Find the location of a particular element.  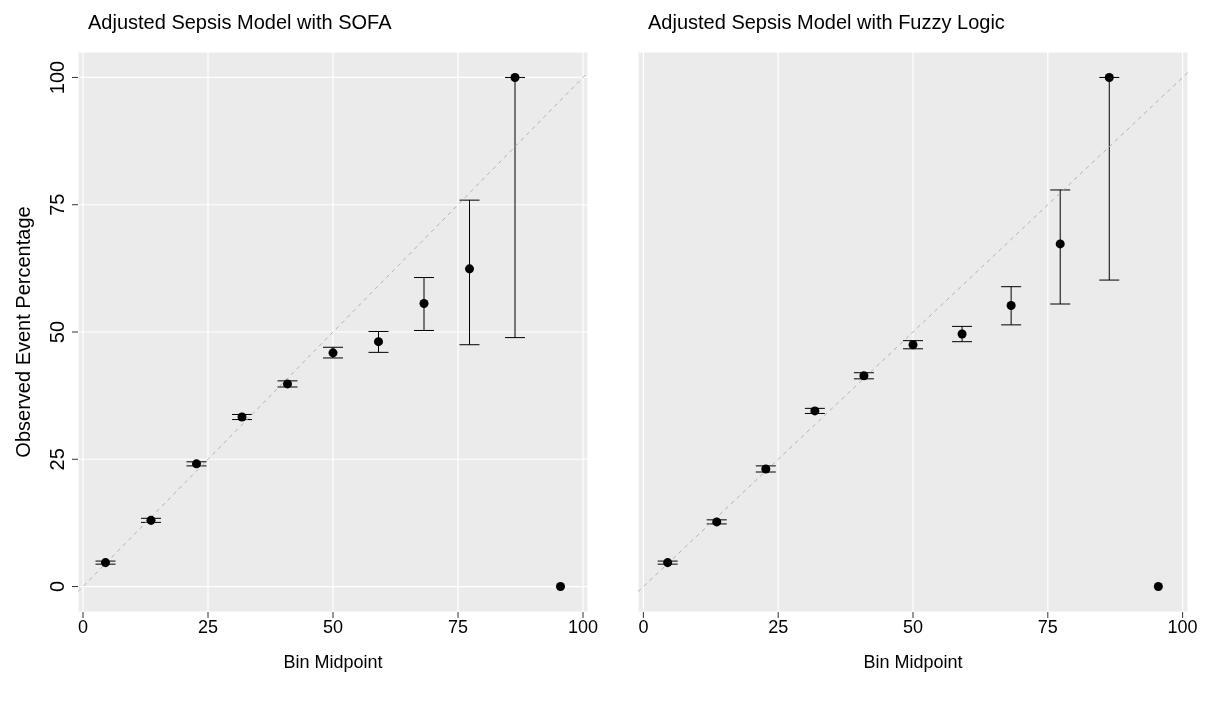

chart-title: Adjusted Sepsis Model with Fuzzy Logic is located at coordinates (826, 22).